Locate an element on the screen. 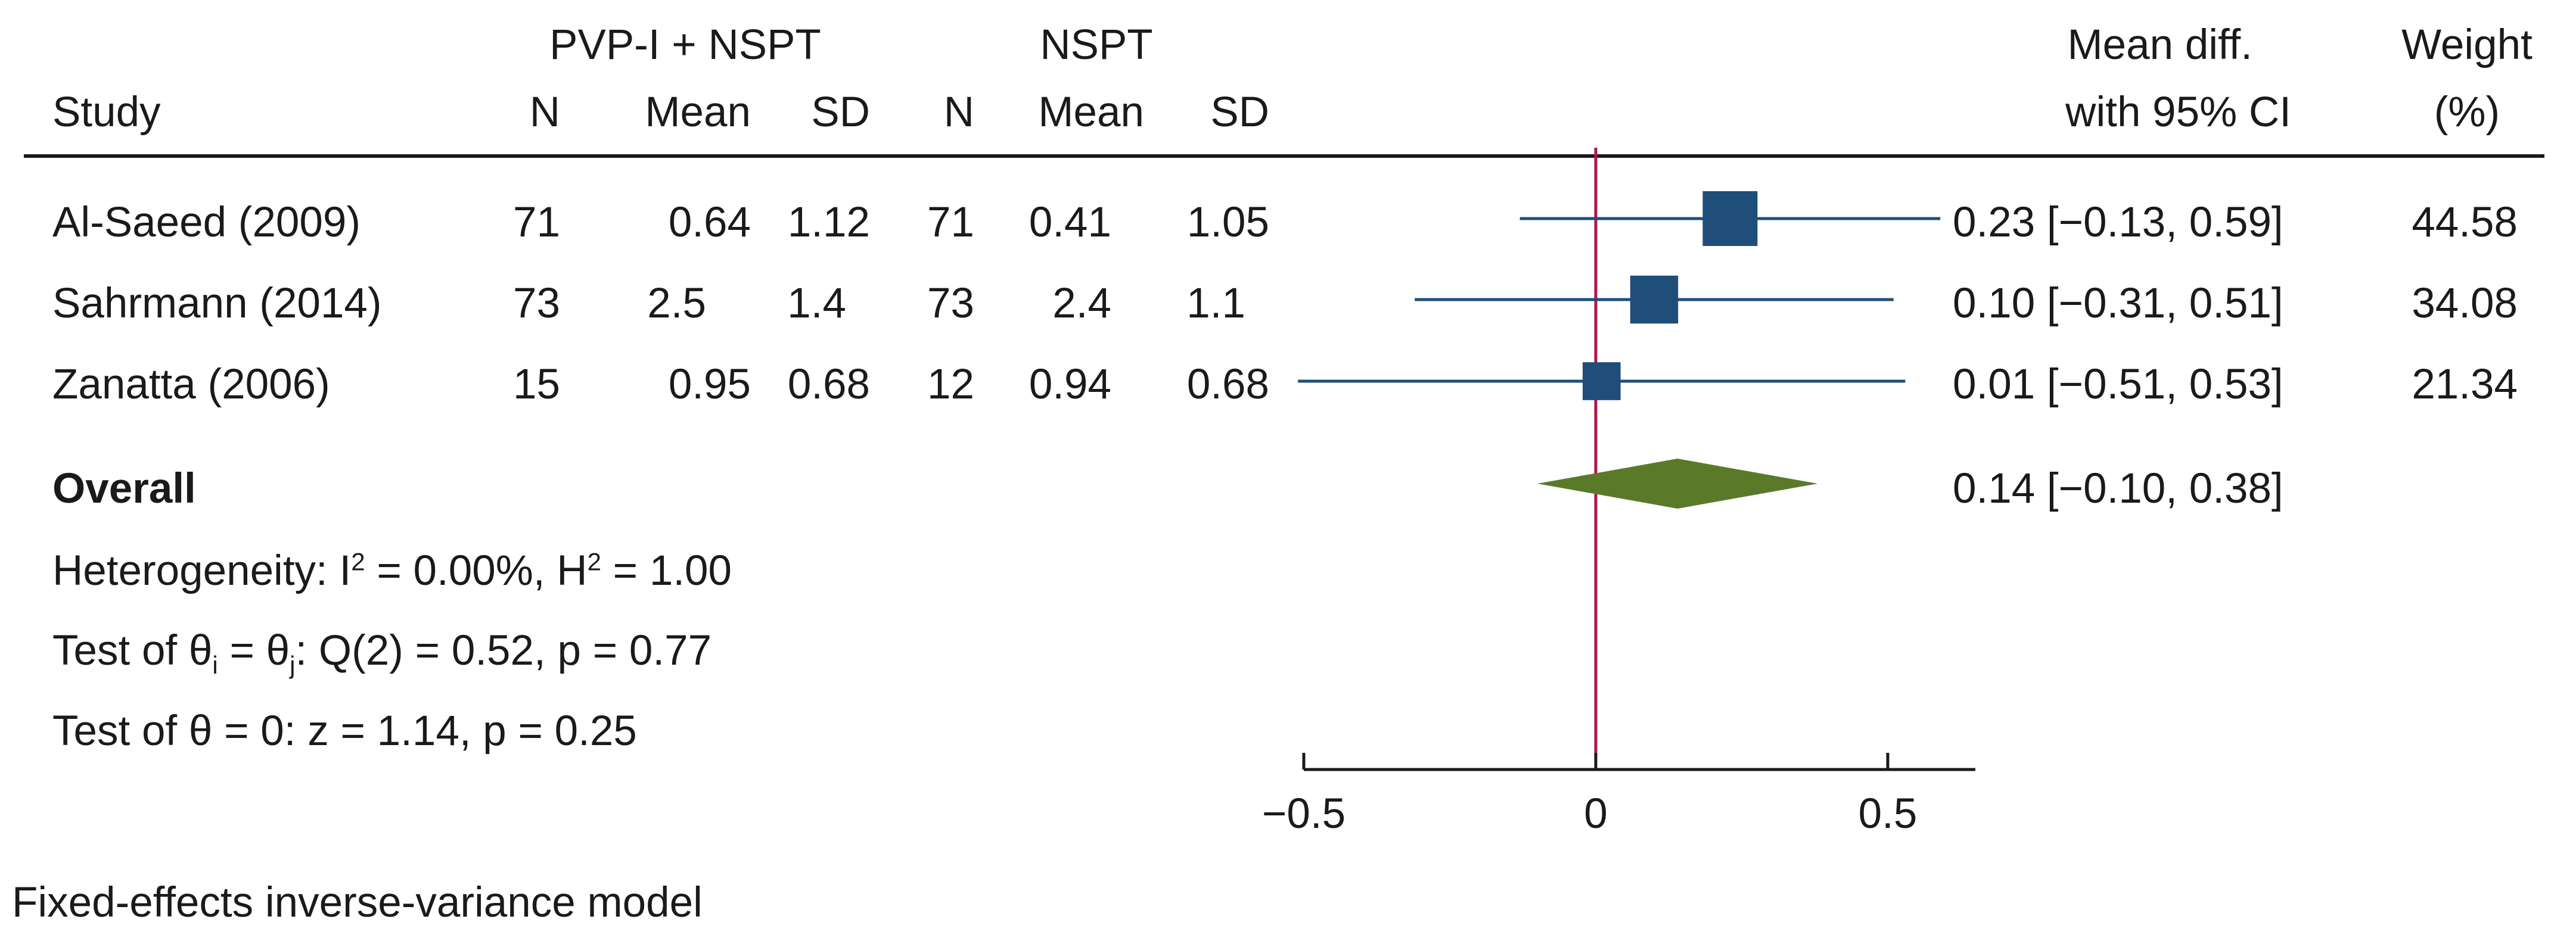 Image resolution: width=2576 pixels, height=947 pixels. sd2-value: 1.05 is located at coordinates (1227, 222).